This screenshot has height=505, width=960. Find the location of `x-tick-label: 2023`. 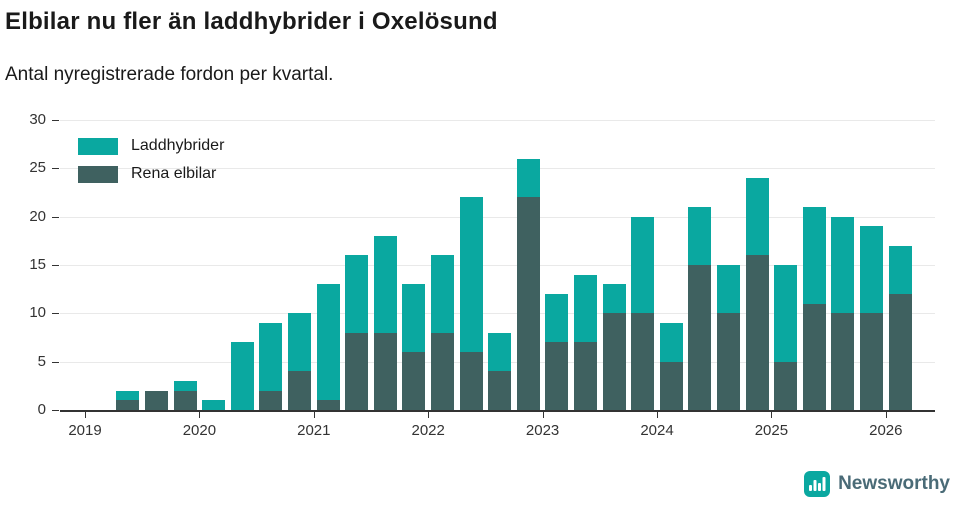

x-tick-label: 2023 is located at coordinates (542, 430).